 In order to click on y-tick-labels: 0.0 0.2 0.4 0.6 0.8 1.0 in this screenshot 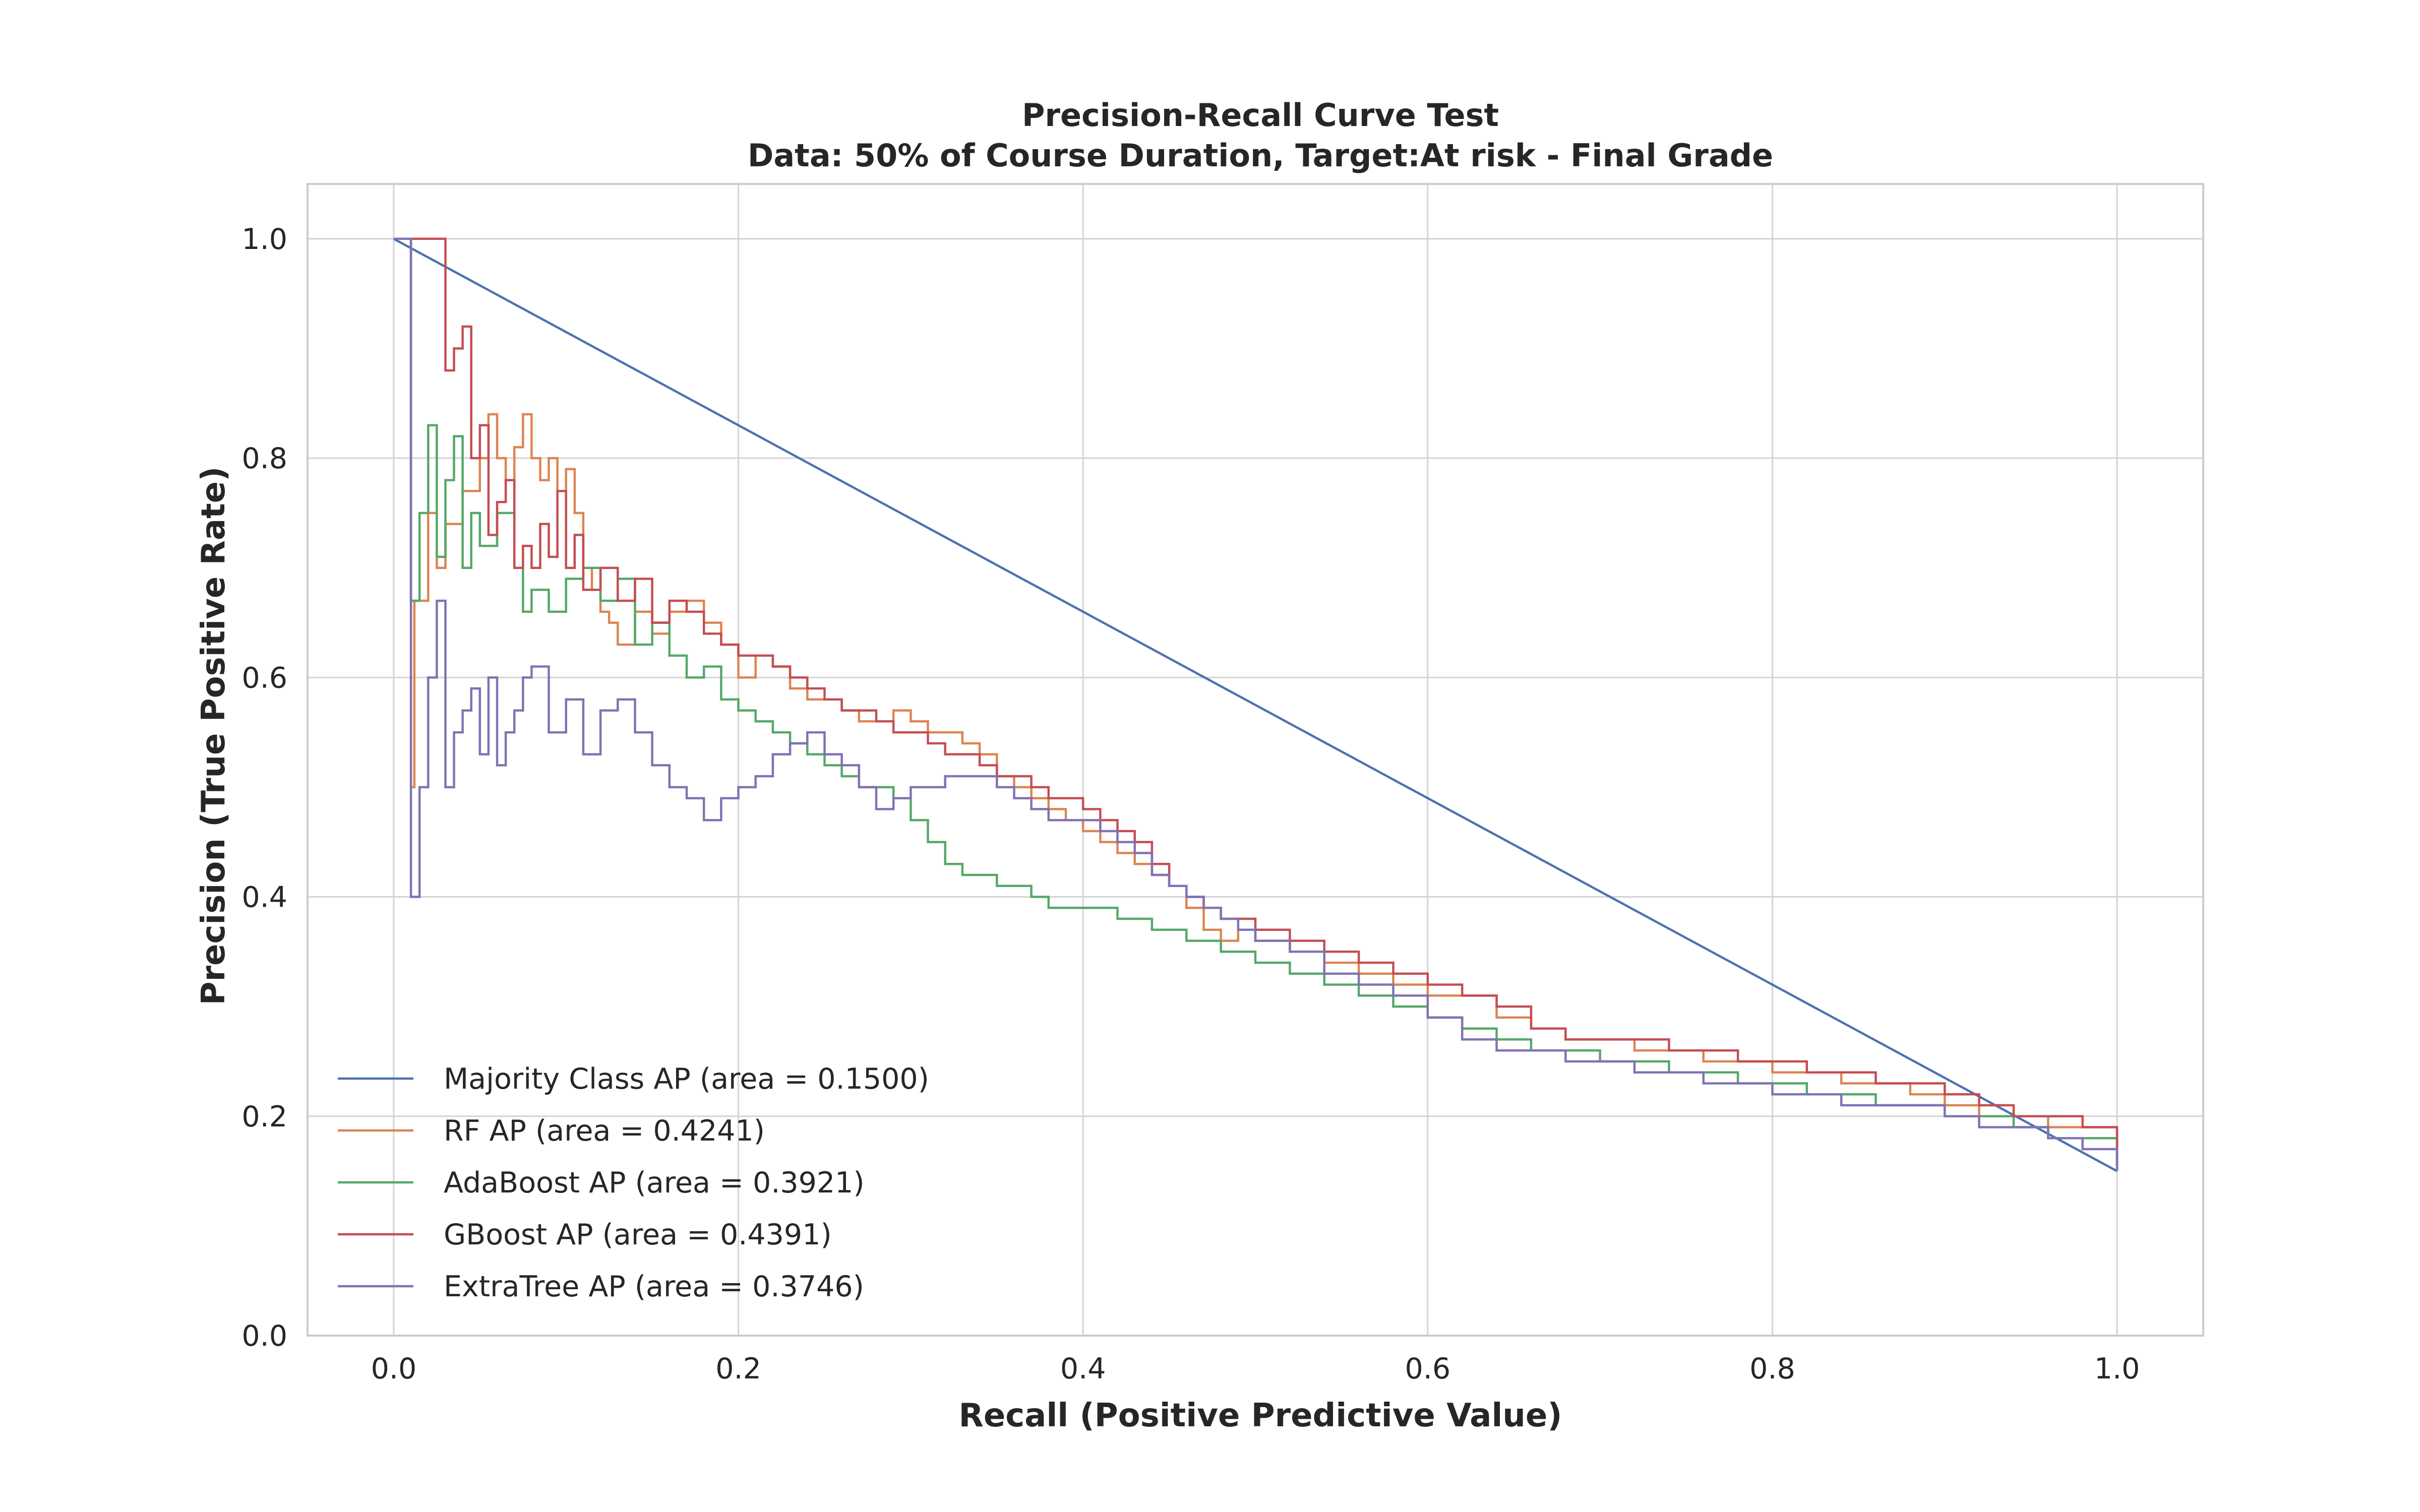, I will do `click(264, 788)`.